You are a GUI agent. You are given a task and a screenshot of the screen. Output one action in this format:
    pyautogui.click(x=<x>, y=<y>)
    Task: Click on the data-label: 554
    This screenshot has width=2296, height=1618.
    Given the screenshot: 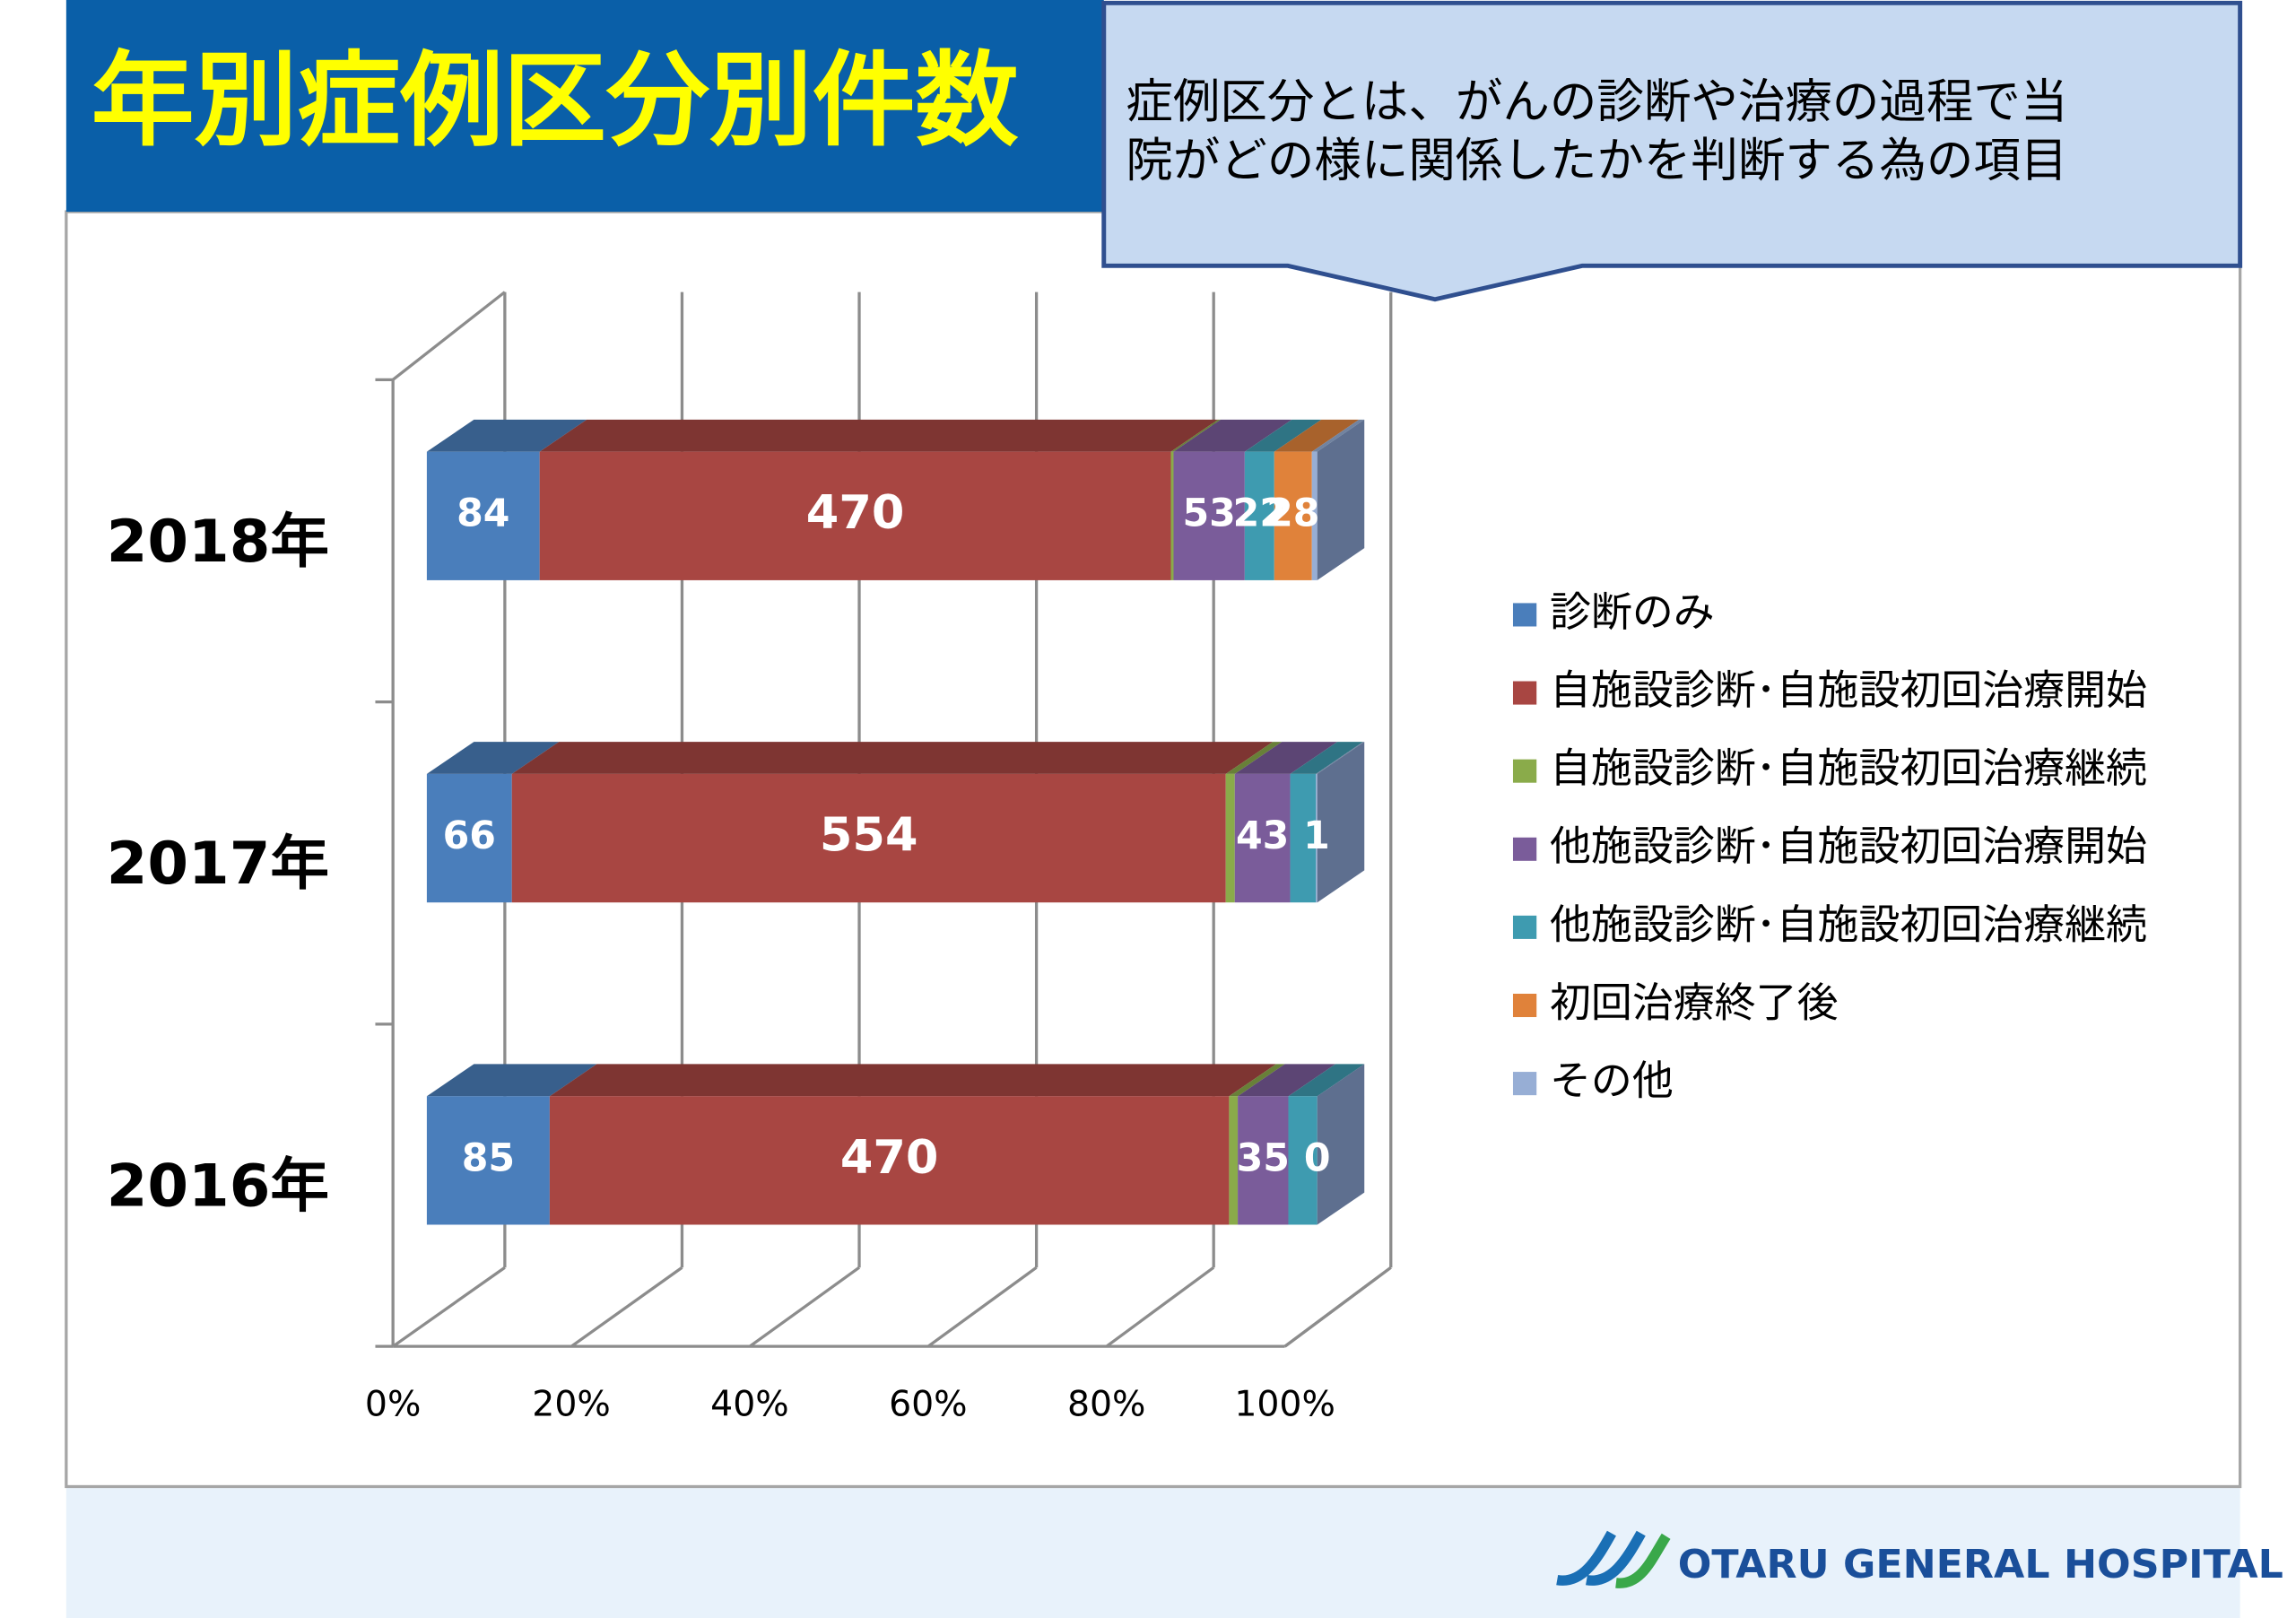 What is the action you would take?
    pyautogui.click(x=869, y=835)
    